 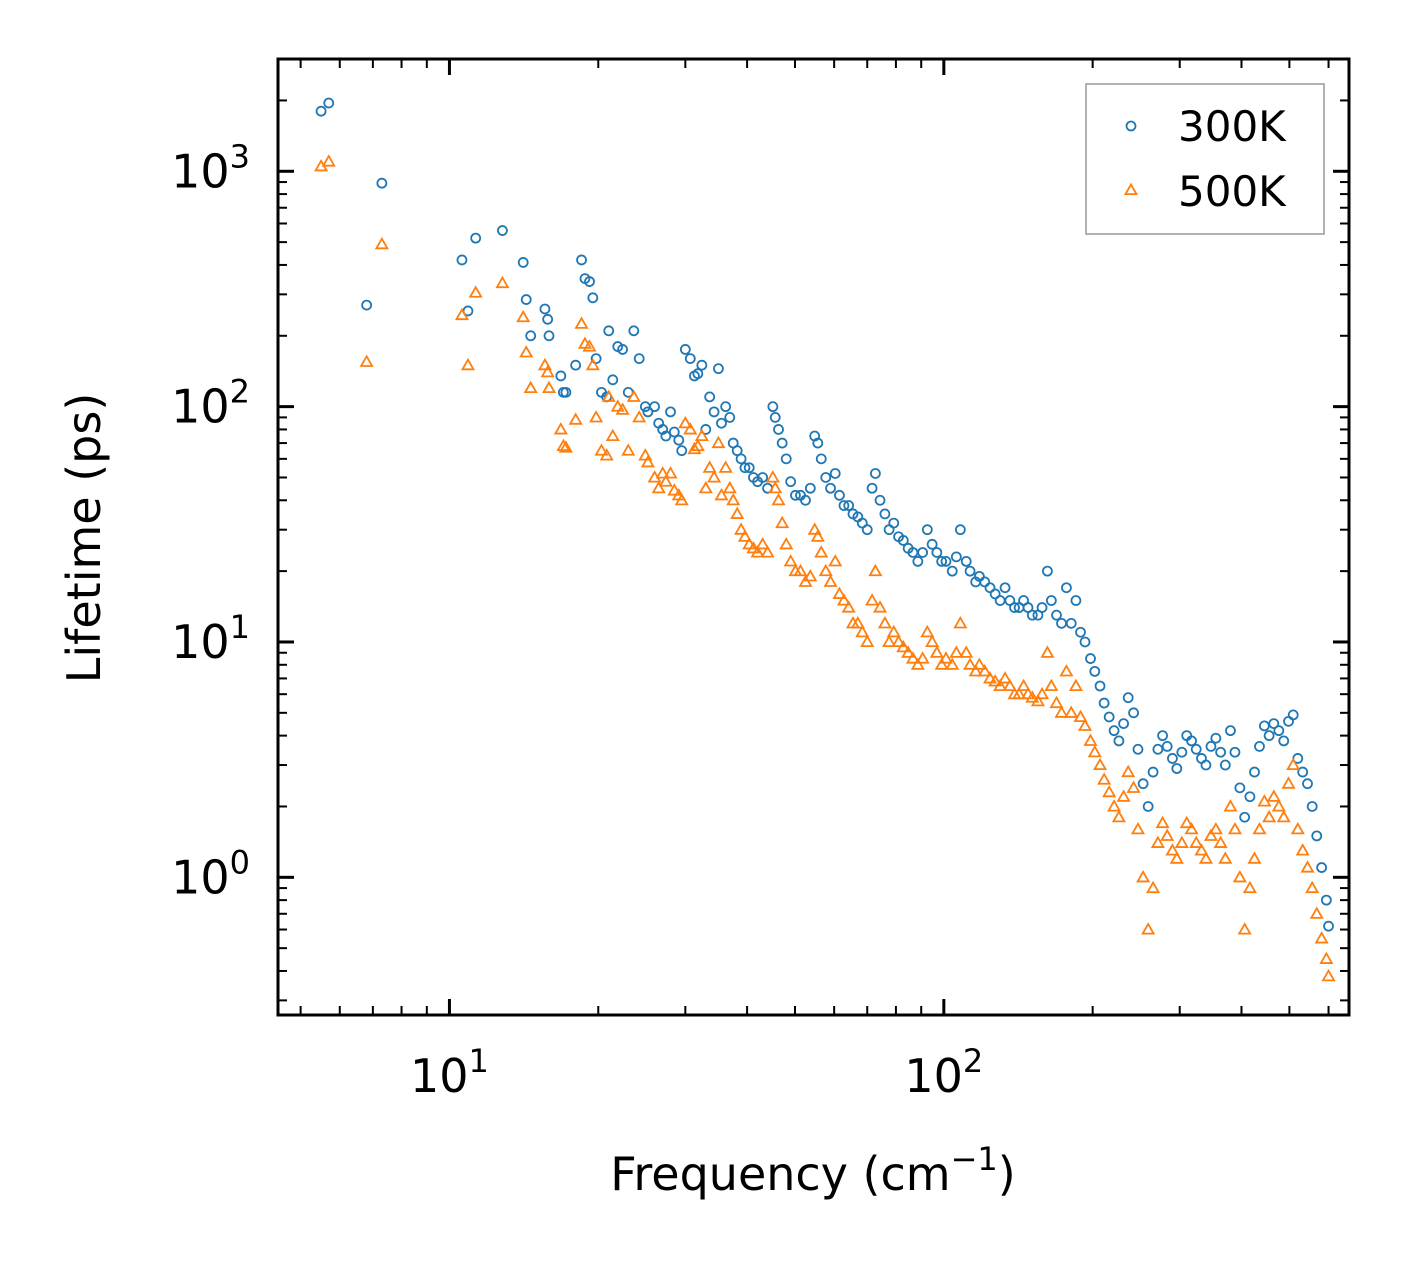 I want to click on y-tick-label: 10⁰, so click(x=210, y=873).